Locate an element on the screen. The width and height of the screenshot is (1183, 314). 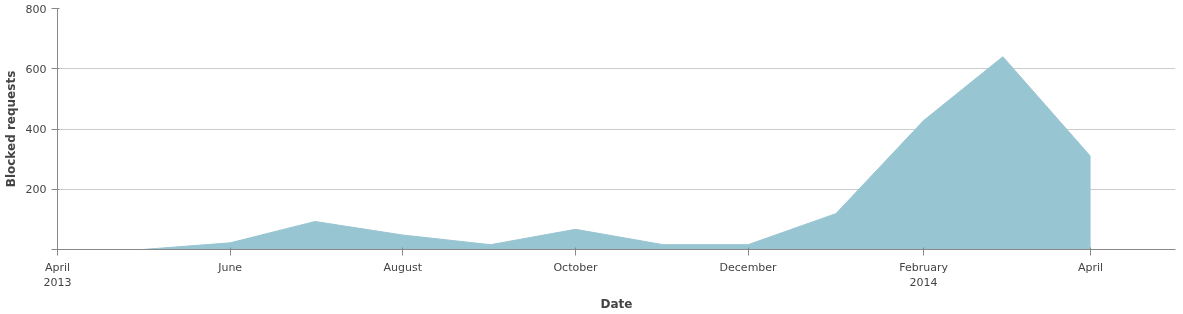
y-tick-label: 400 is located at coordinates (36, 129).